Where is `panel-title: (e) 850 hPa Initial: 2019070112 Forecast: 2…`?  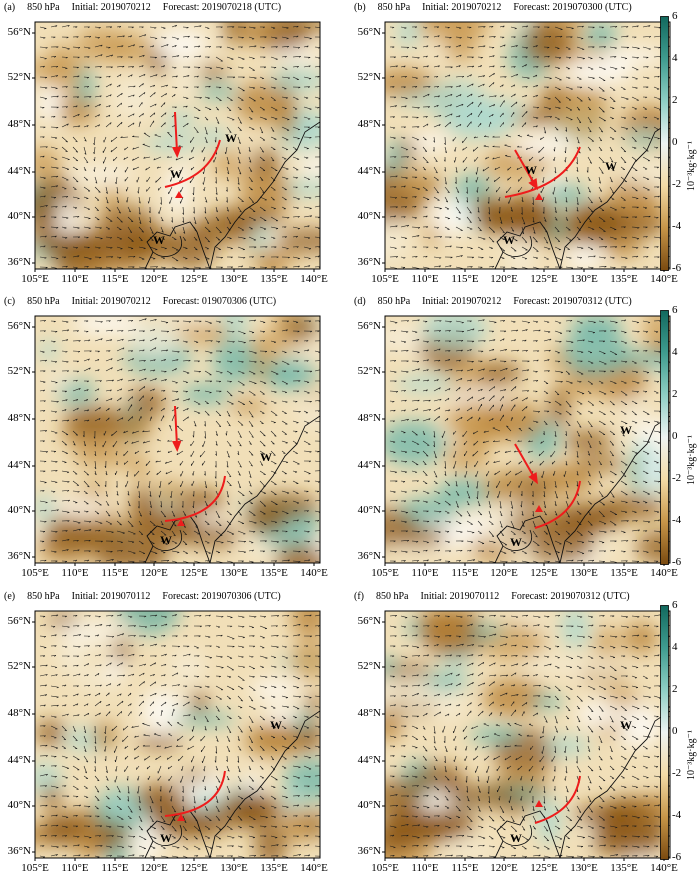
panel-title: (e) 850 hPa Initial: 2019070112 Forecast: 2… is located at coordinates (148, 596).